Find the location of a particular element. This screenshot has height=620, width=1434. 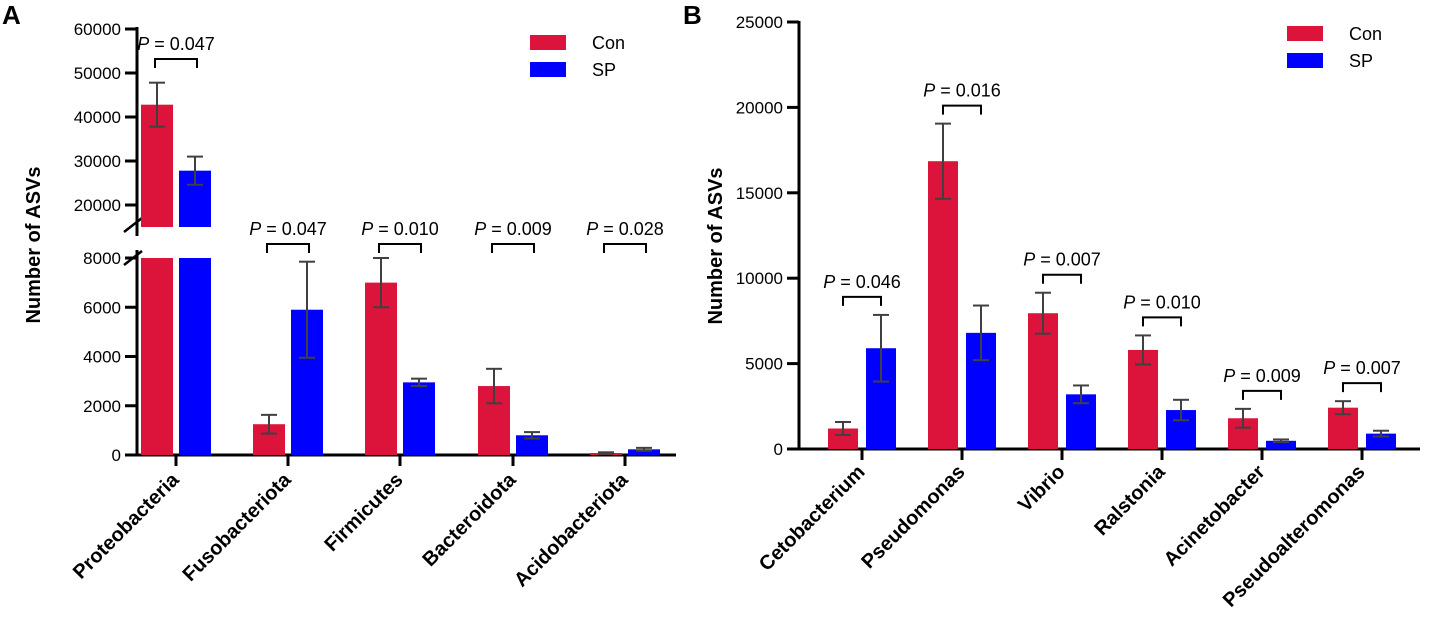

x-tick-label-a: Proteobacteria is located at coordinates (126, 525).